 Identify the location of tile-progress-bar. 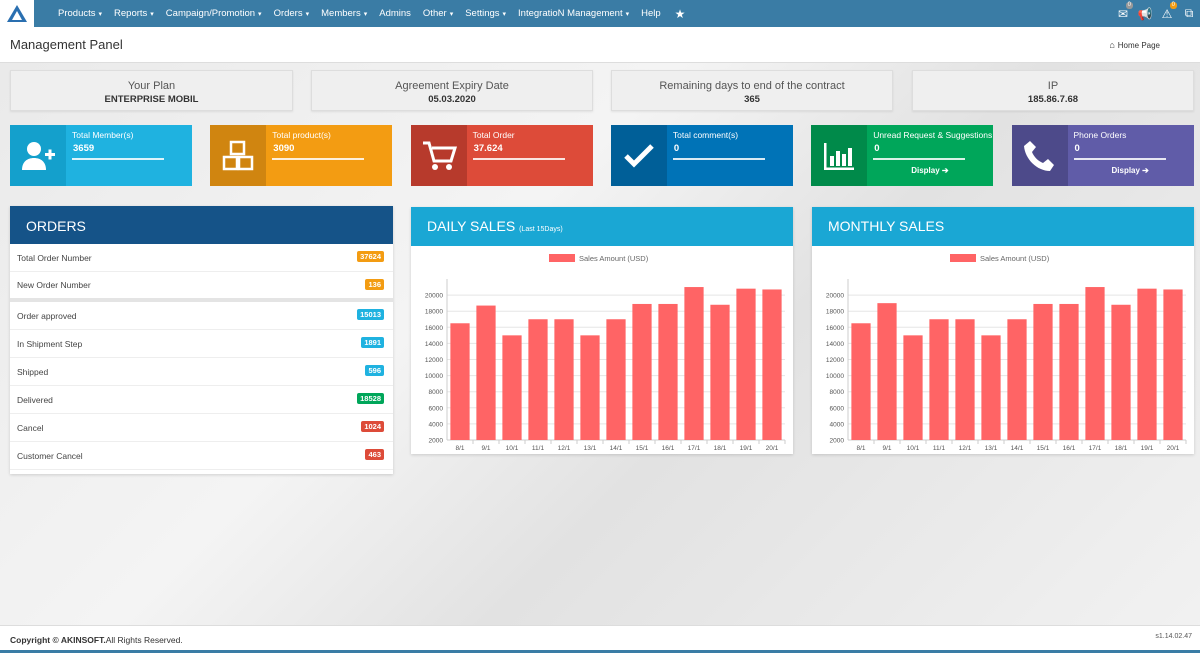
(919, 159).